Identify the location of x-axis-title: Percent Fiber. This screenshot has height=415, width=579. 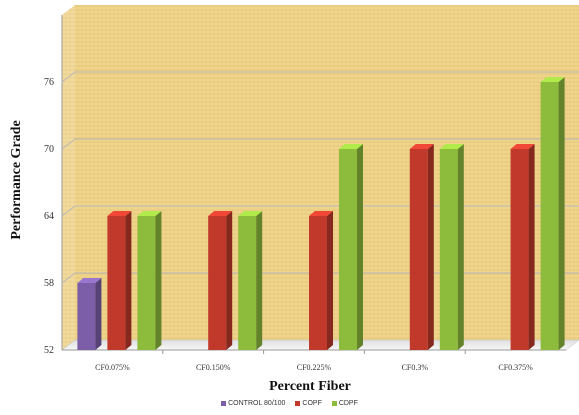
(310, 386).